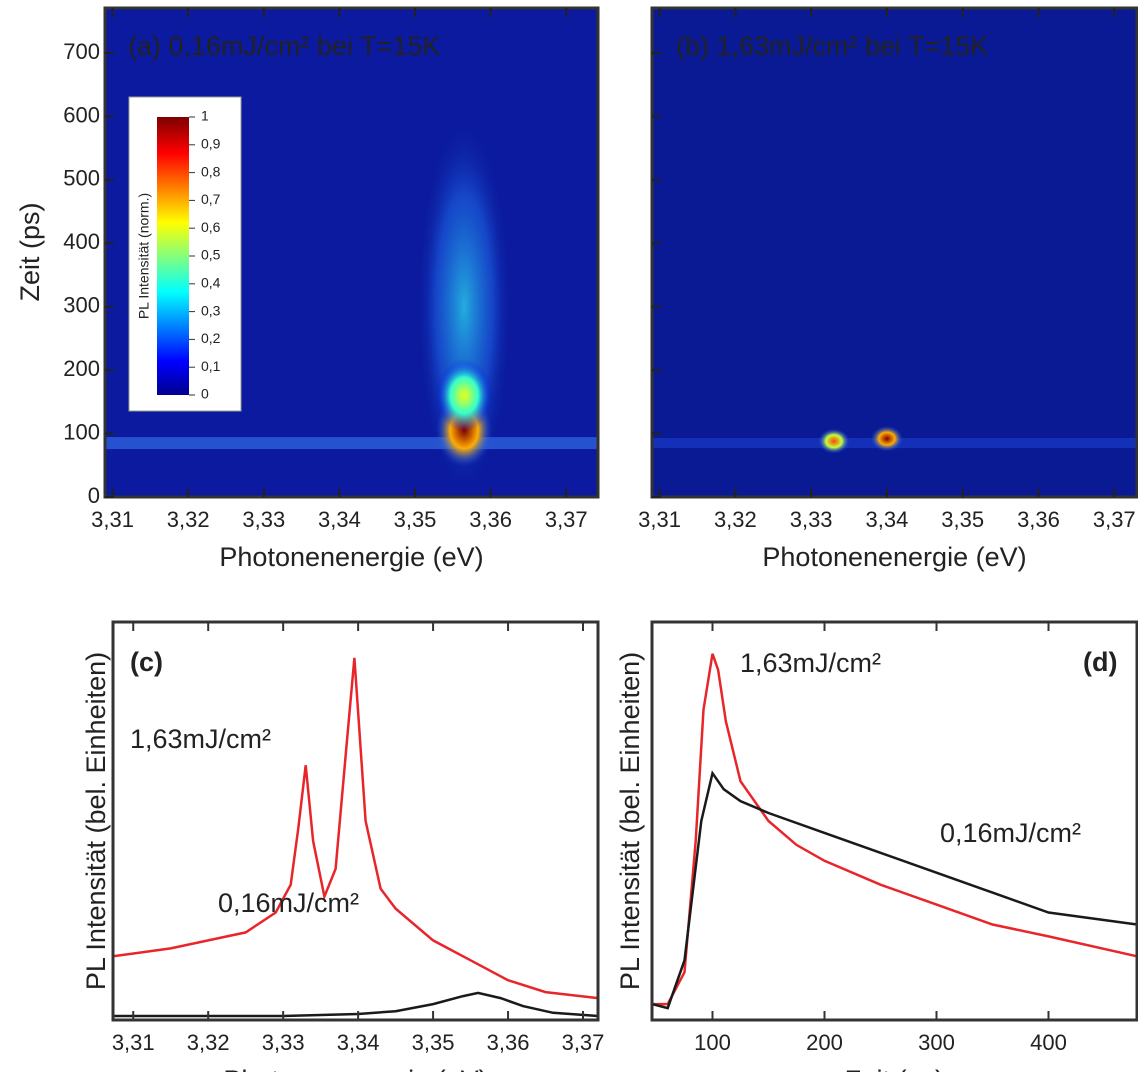  I want to click on y-tick-label: 400, so click(81, 241).